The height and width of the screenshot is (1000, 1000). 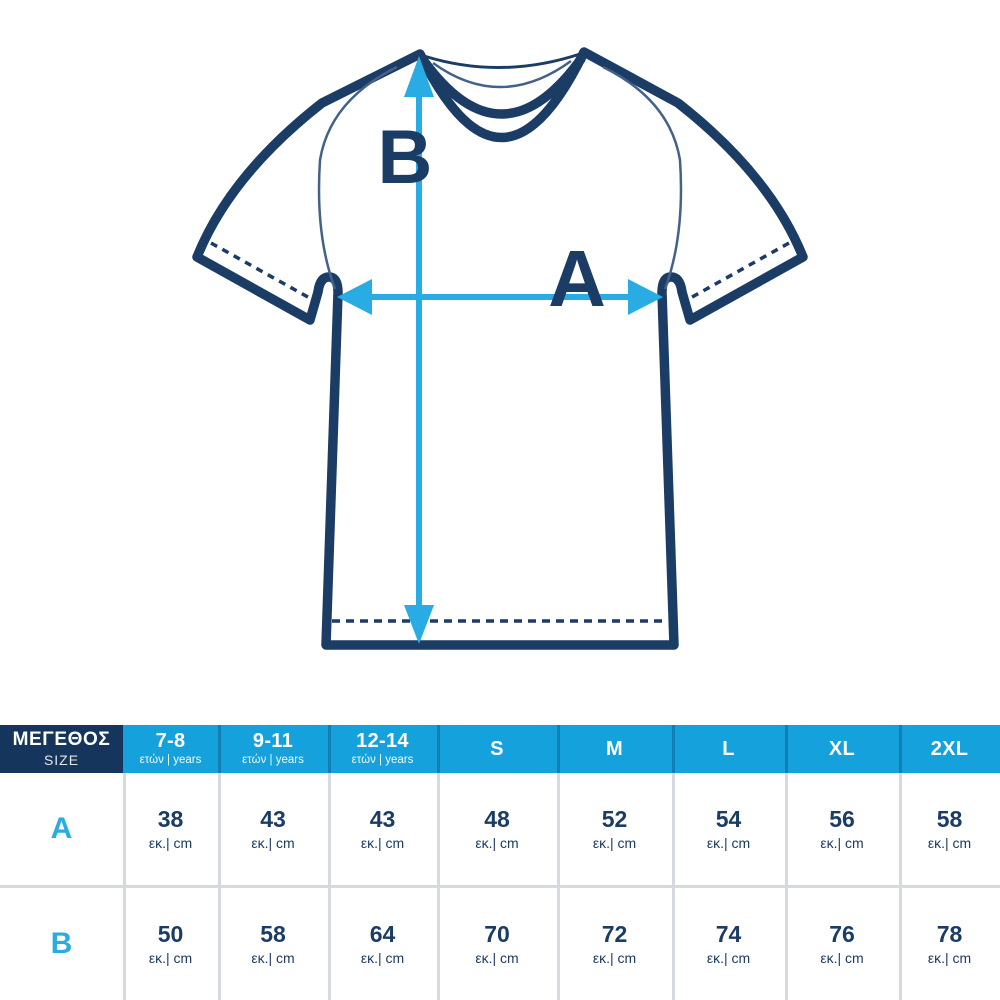 I want to click on measurement-cell-a-s: 48 εκ.| cm, so click(x=497, y=829).